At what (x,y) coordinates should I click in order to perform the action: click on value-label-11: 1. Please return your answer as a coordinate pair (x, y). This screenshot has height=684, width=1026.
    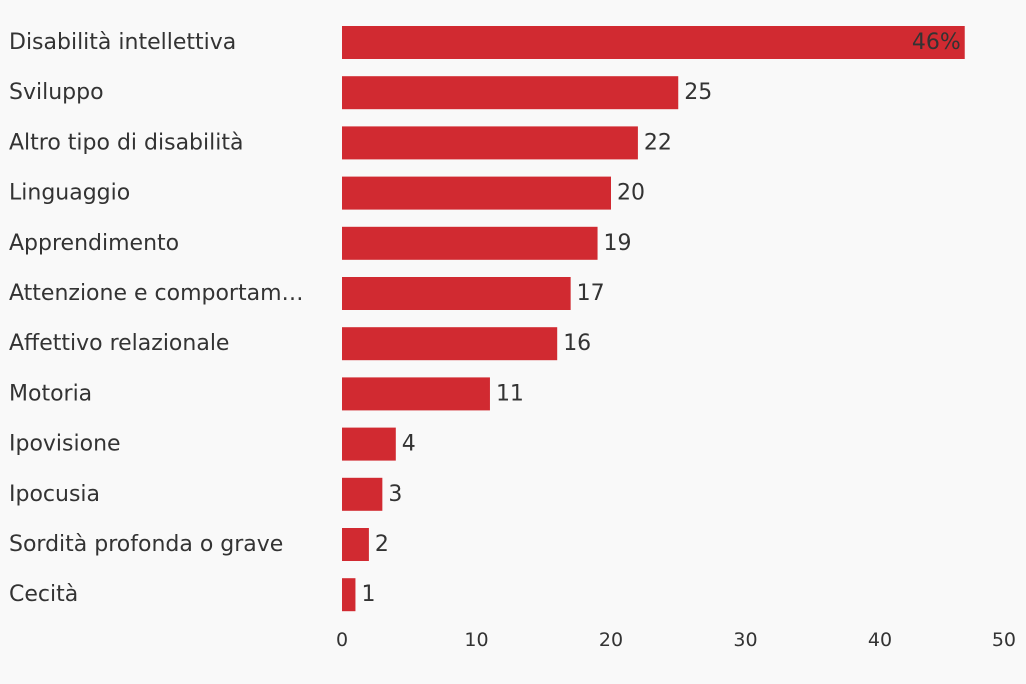
    Looking at the image, I should click on (368, 594).